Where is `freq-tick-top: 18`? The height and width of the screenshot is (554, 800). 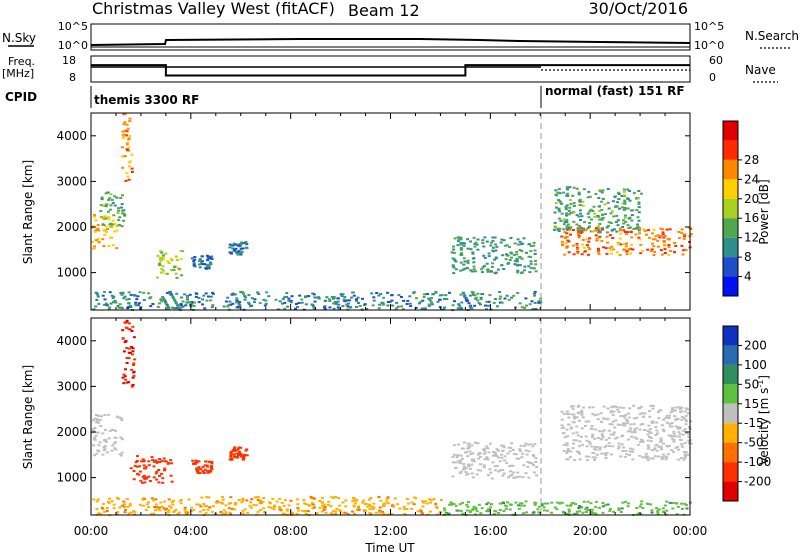
freq-tick-top: 18 is located at coordinates (69, 60).